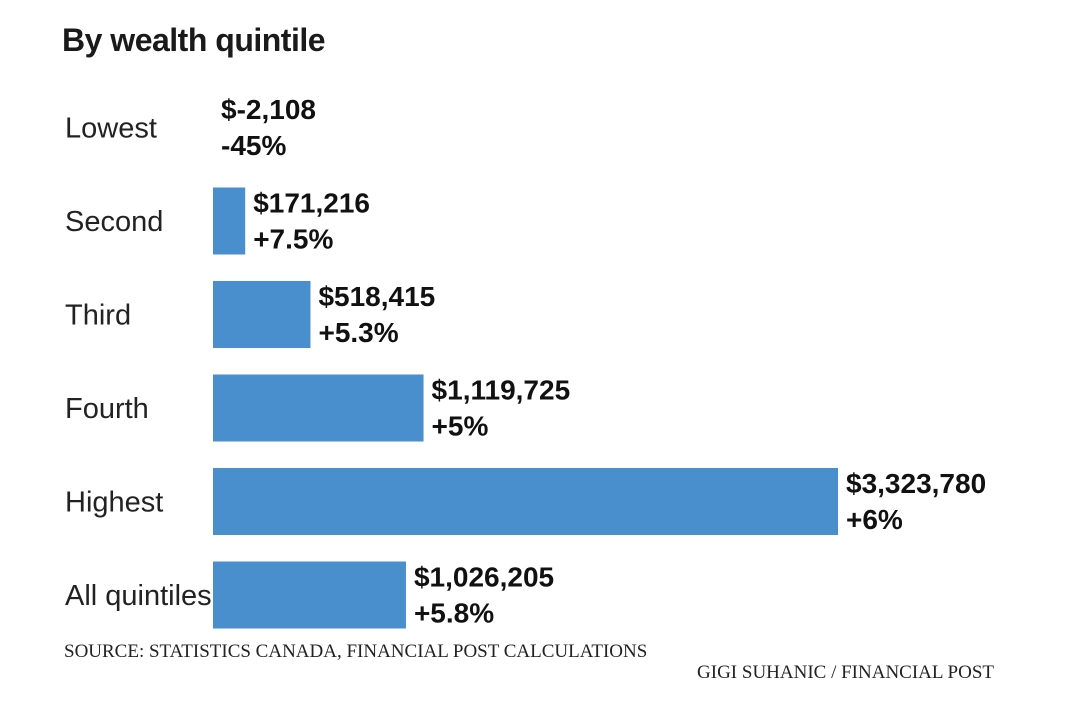  What do you see at coordinates (262, 314) in the screenshot?
I see `bar-third` at bounding box center [262, 314].